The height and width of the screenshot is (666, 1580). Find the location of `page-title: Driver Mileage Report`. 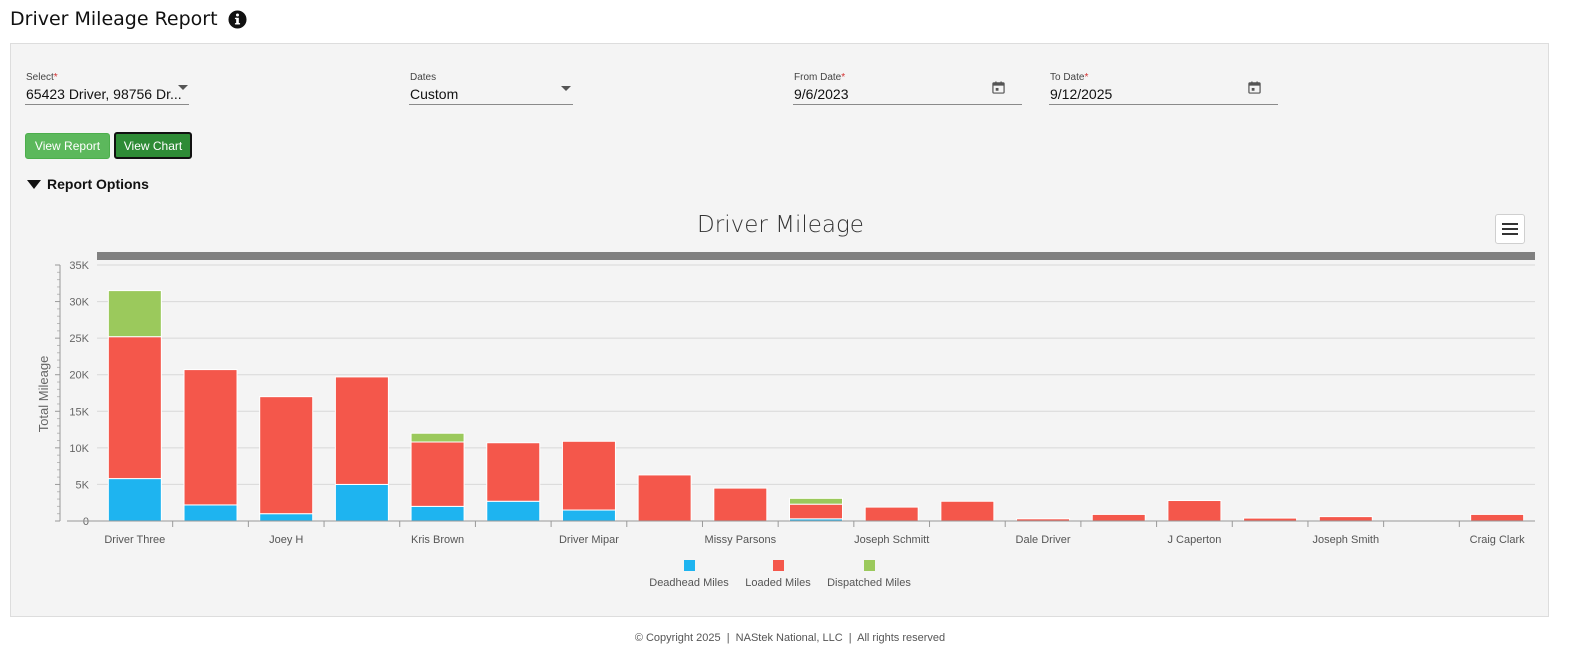

page-title: Driver Mileage Report is located at coordinates (114, 19).